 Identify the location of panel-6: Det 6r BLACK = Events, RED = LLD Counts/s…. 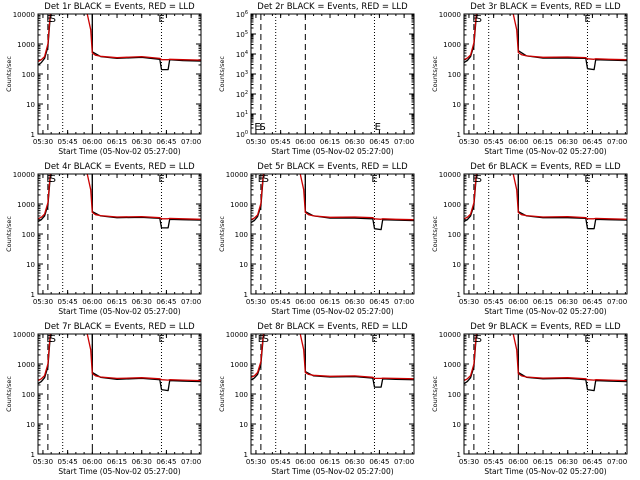
(529, 239).